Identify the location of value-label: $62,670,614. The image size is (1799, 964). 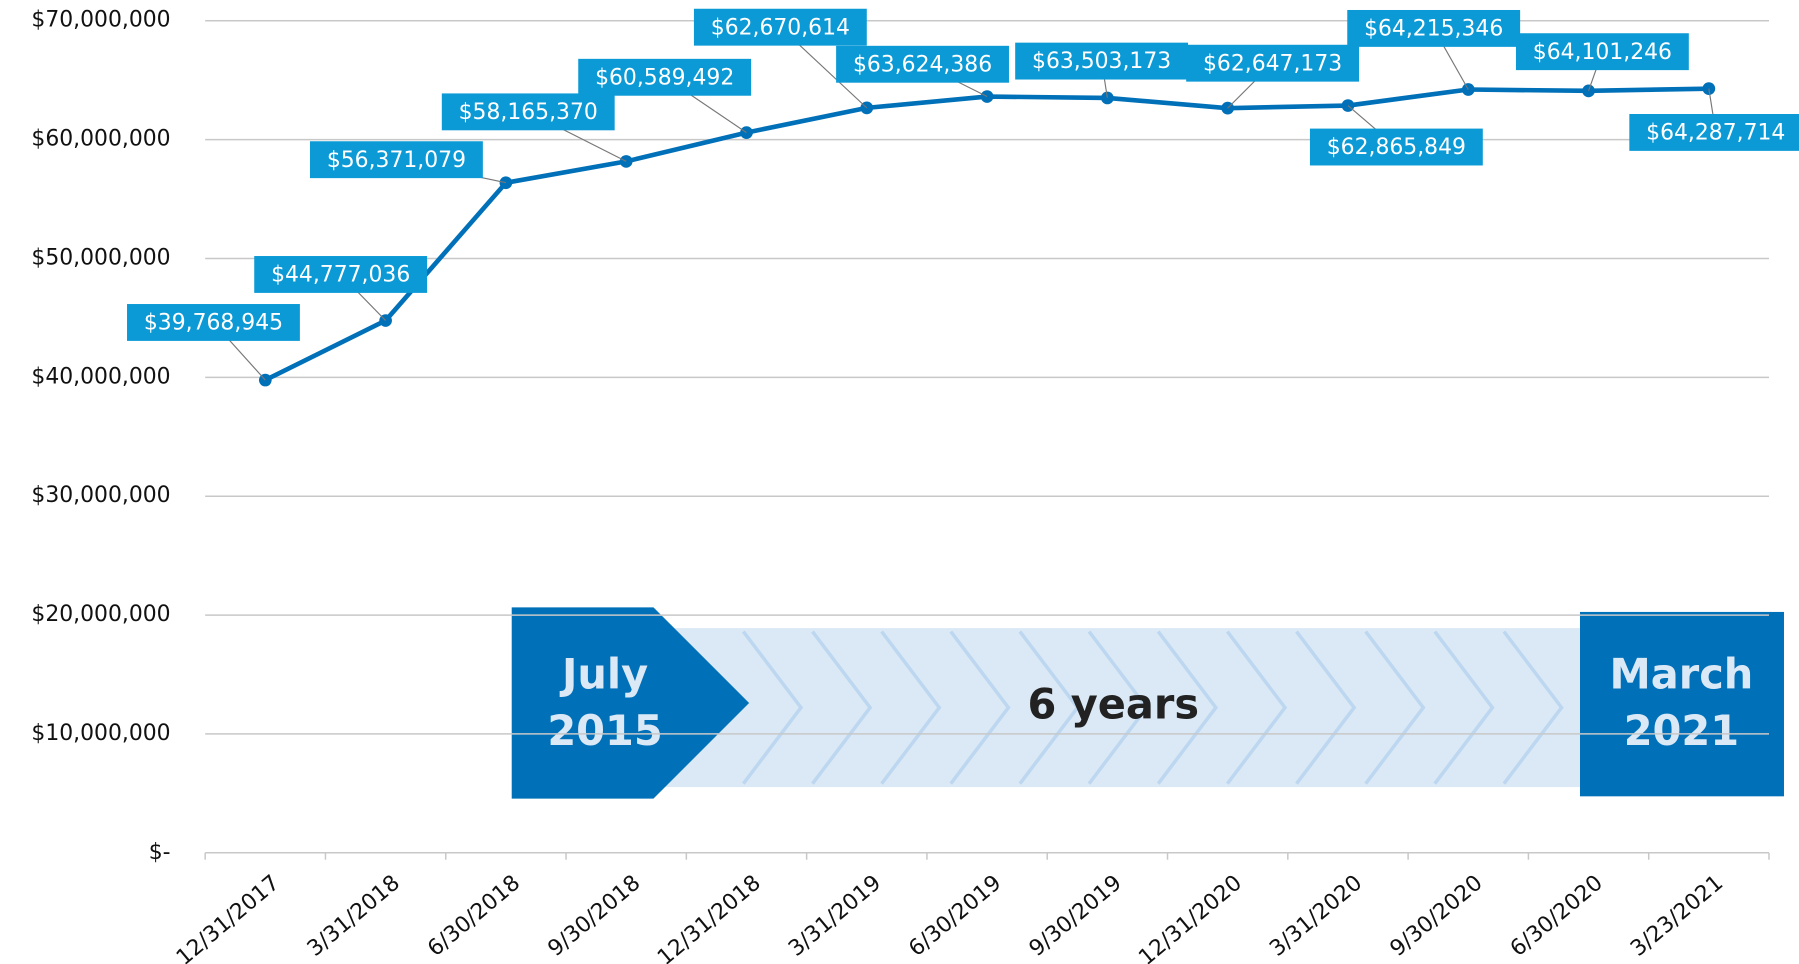
(780, 27).